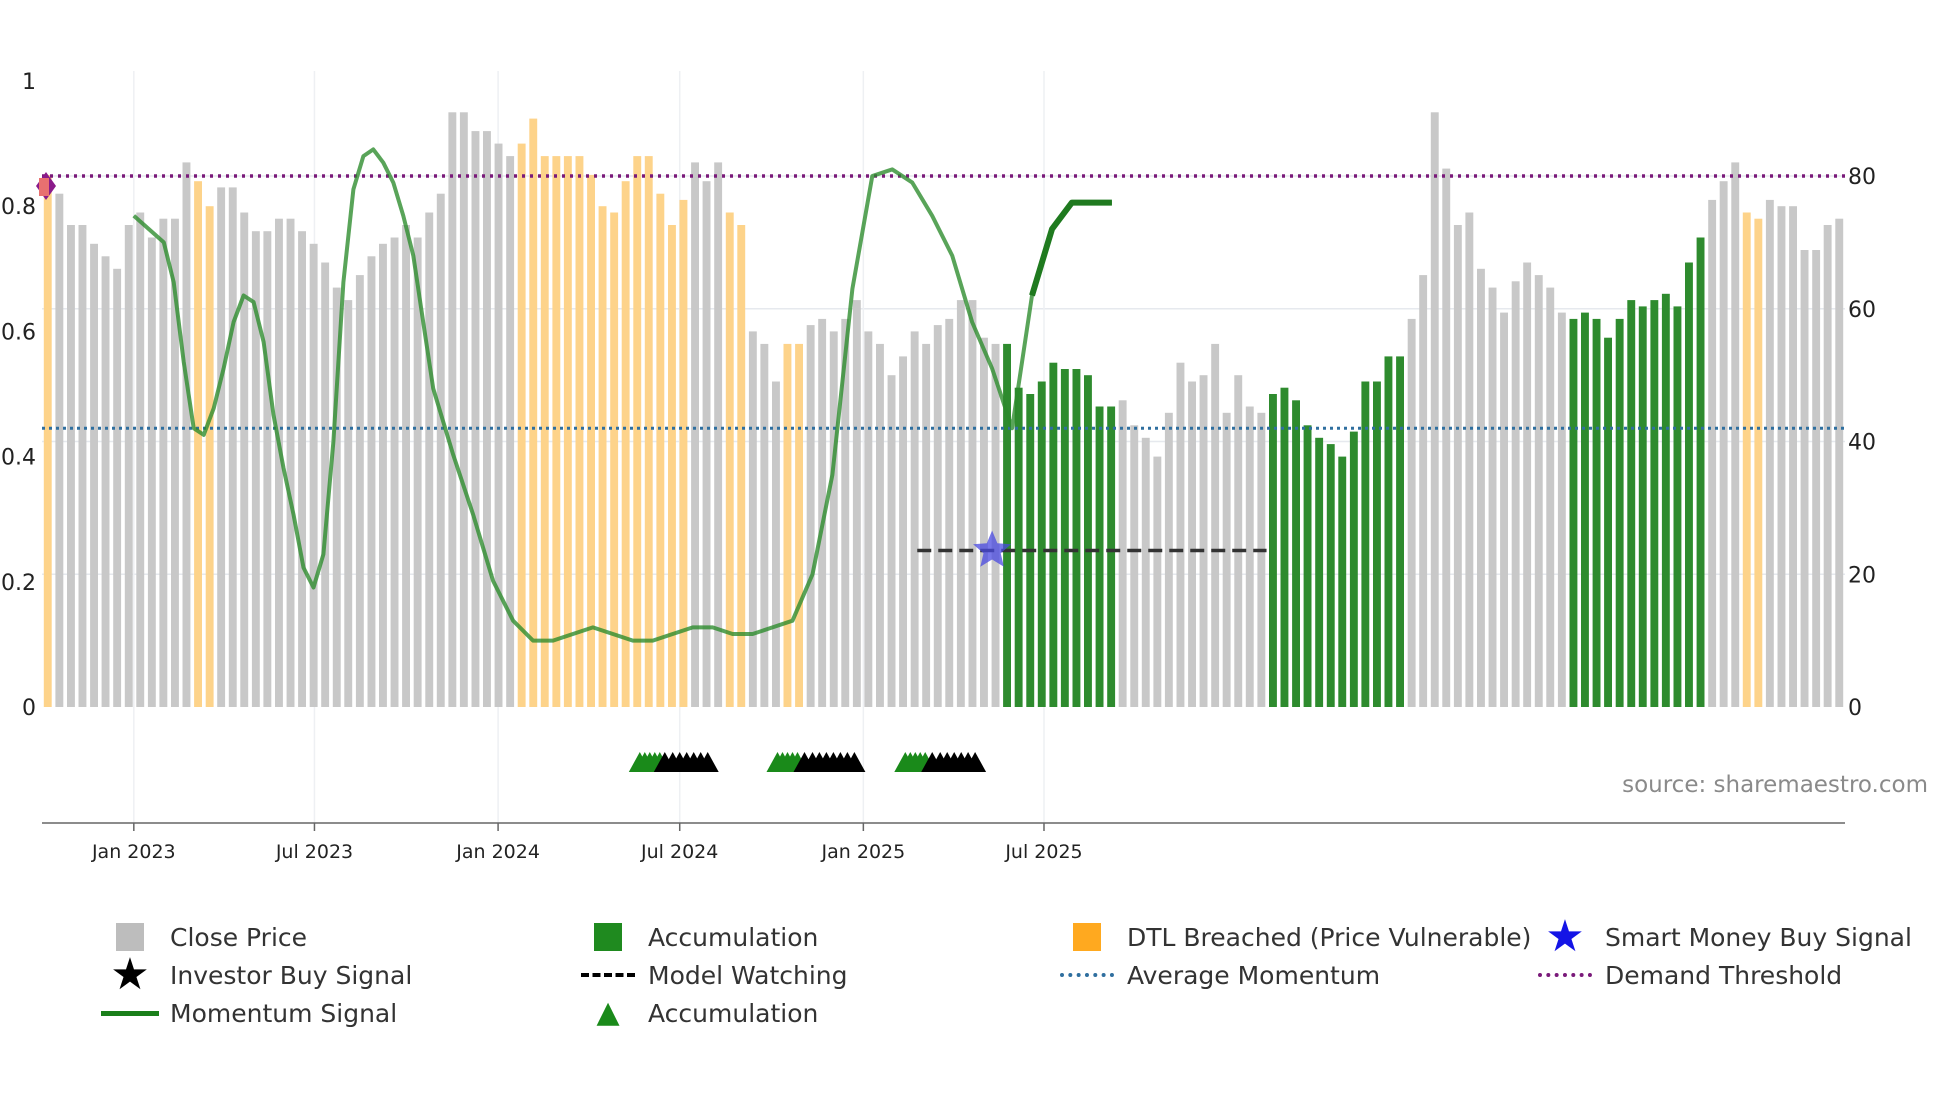  I want to click on x-tick-label: Jul 2024, so click(679, 852).